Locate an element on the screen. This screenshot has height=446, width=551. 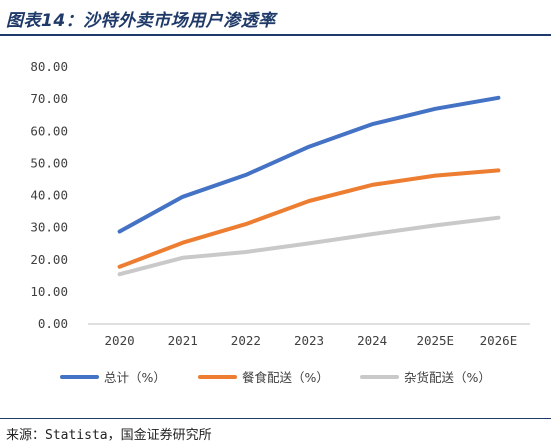
y-tick-label: 40.00 is located at coordinates (49, 195).